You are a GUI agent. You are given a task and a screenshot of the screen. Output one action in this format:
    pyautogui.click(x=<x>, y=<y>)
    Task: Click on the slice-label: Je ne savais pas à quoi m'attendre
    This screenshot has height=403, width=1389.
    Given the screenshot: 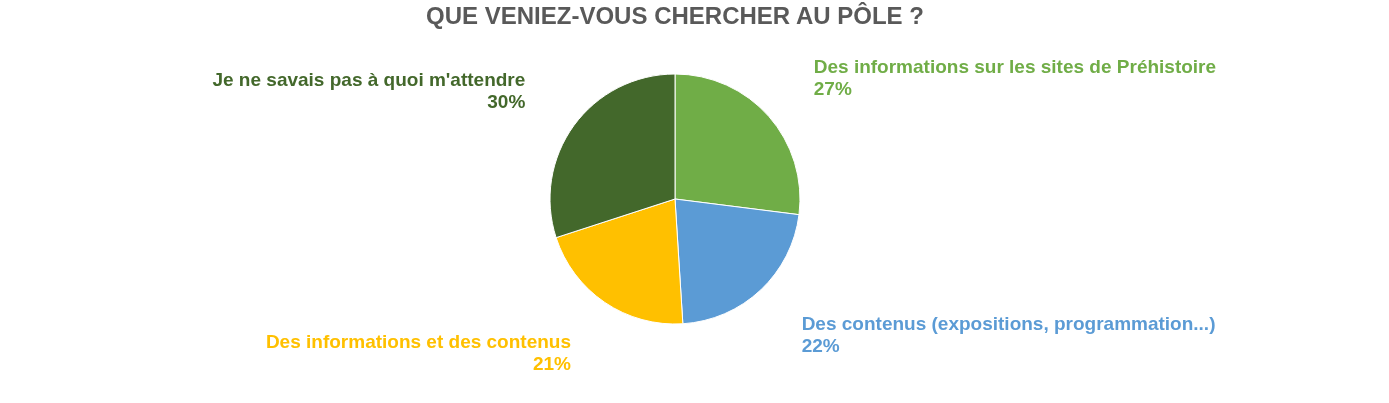 What is the action you would take?
    pyautogui.click(x=369, y=80)
    